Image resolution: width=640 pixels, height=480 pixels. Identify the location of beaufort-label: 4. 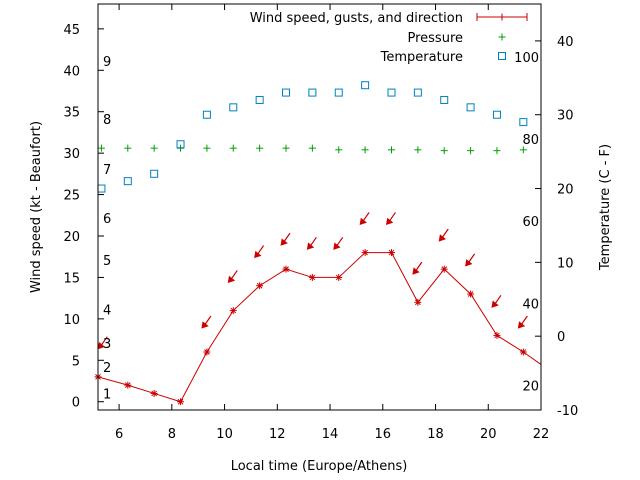
(107, 311).